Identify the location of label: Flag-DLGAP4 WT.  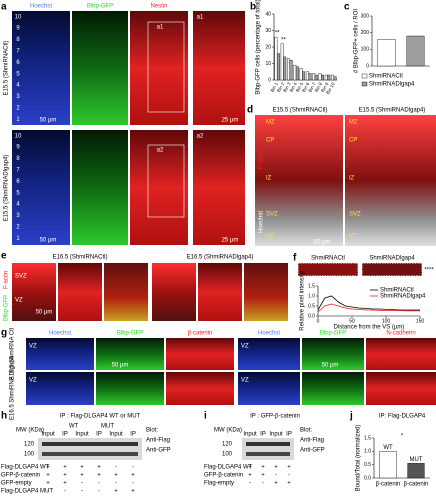
(25, 468).